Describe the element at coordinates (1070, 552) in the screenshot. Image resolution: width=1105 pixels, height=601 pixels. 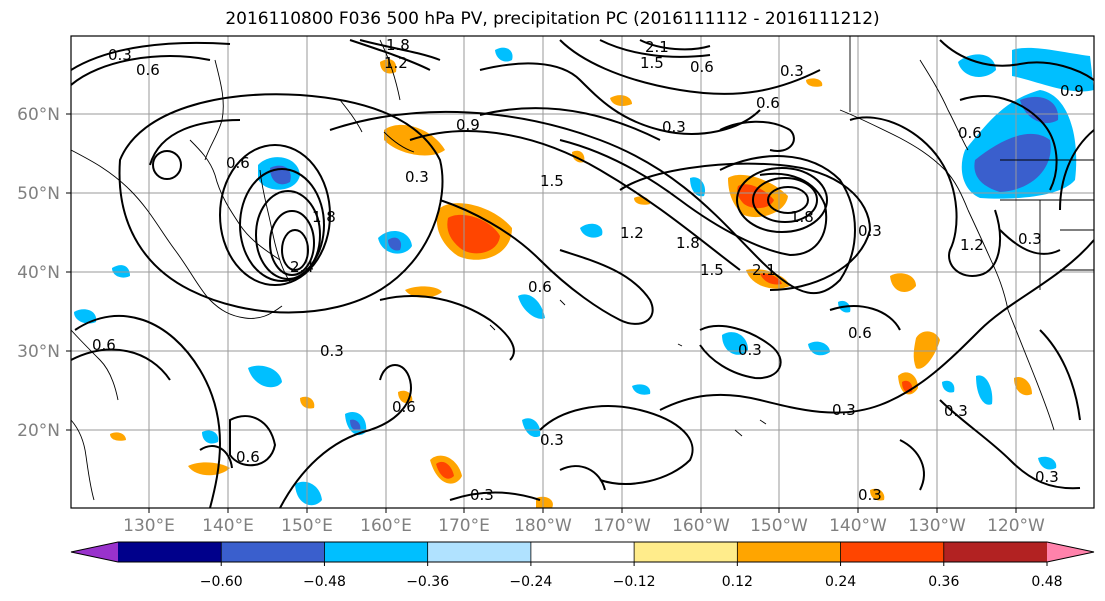
I see `colorbar-extend-high` at that location.